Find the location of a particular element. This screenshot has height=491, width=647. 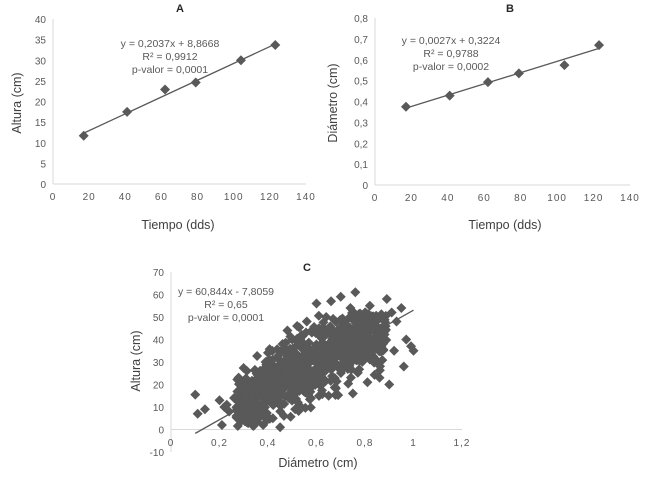

a-x-tick-label: 120 is located at coordinates (270, 197).